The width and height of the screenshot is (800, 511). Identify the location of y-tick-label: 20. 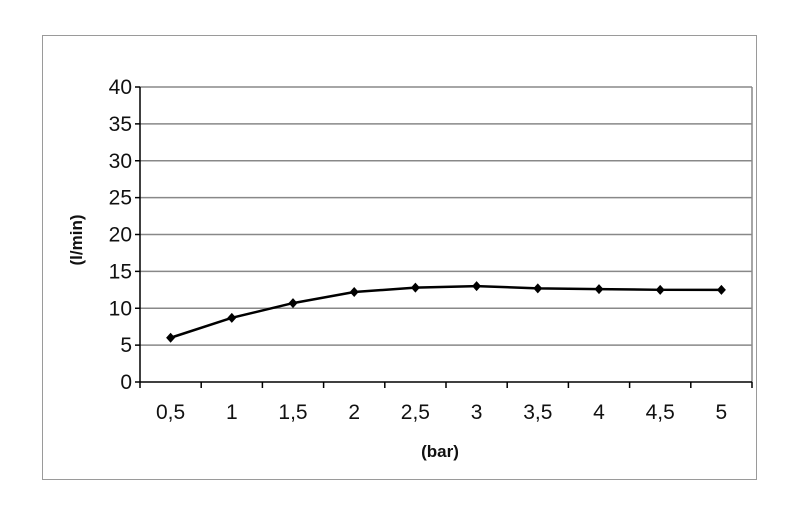
(120, 235).